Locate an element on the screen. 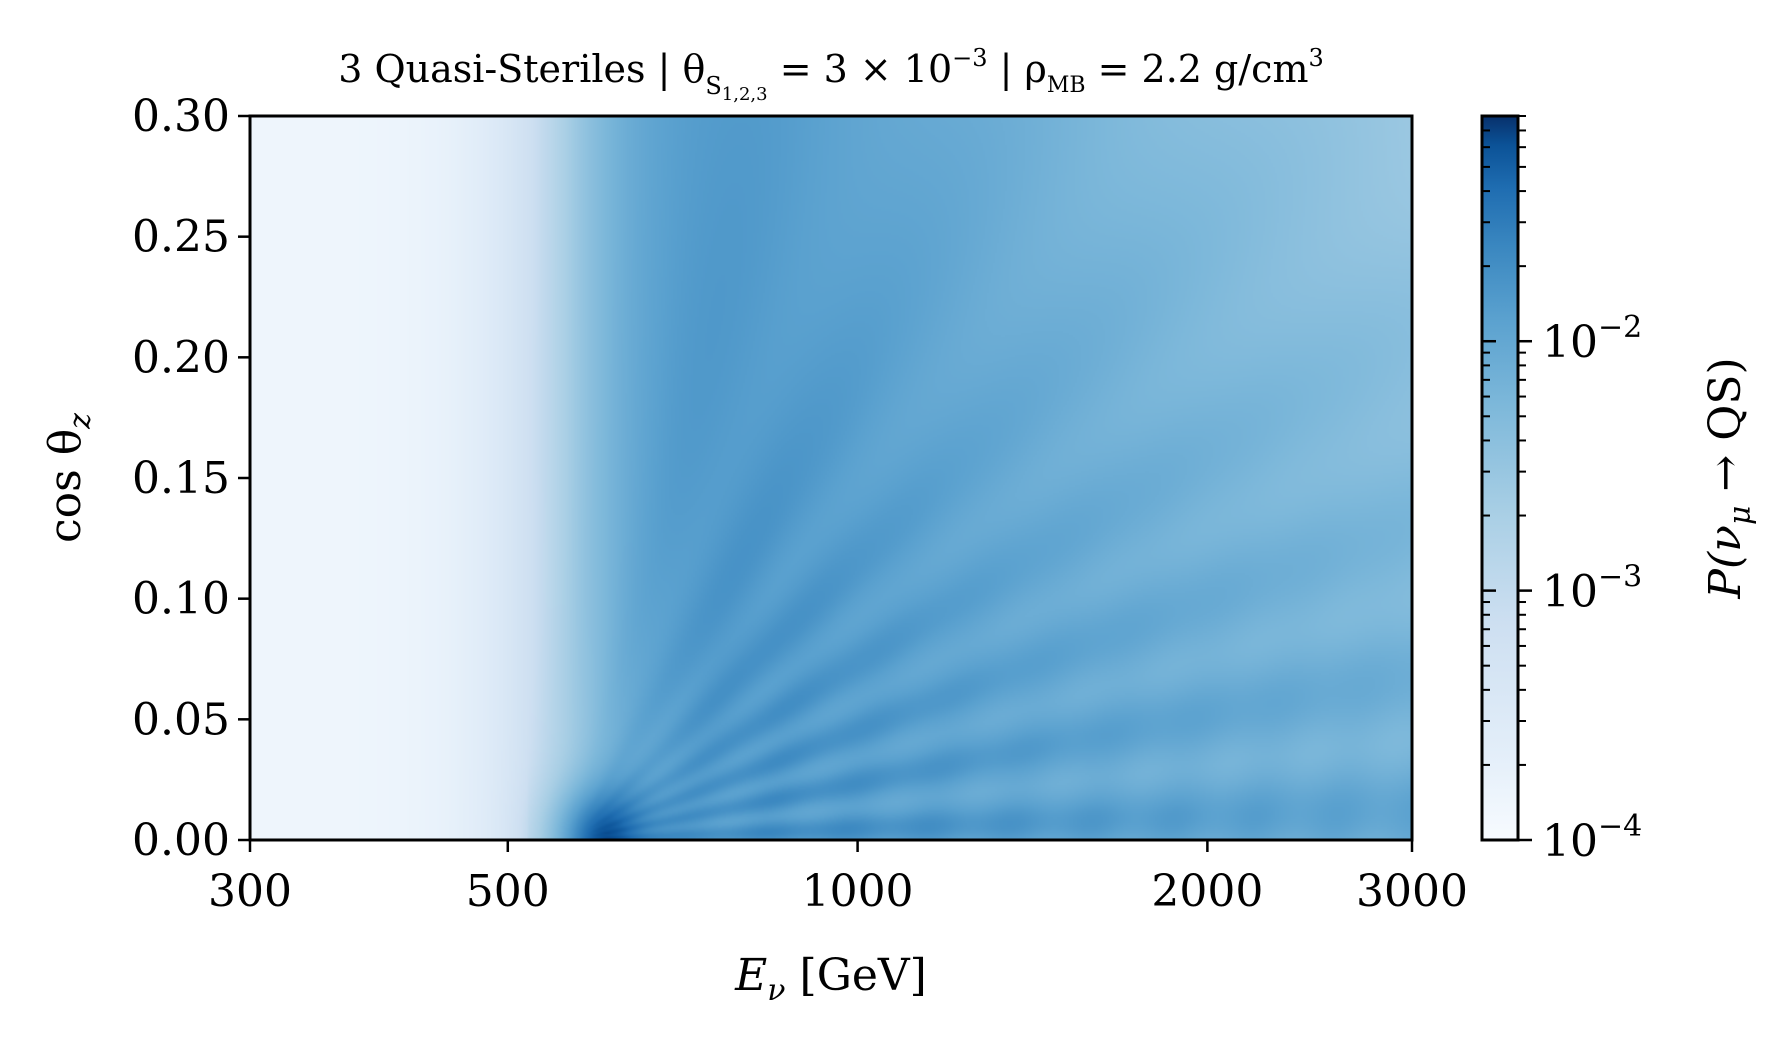 The width and height of the screenshot is (1783, 1043). colorbar: 10⁻⁴ 10⁻³ 10⁻² is located at coordinates (1561, 490).